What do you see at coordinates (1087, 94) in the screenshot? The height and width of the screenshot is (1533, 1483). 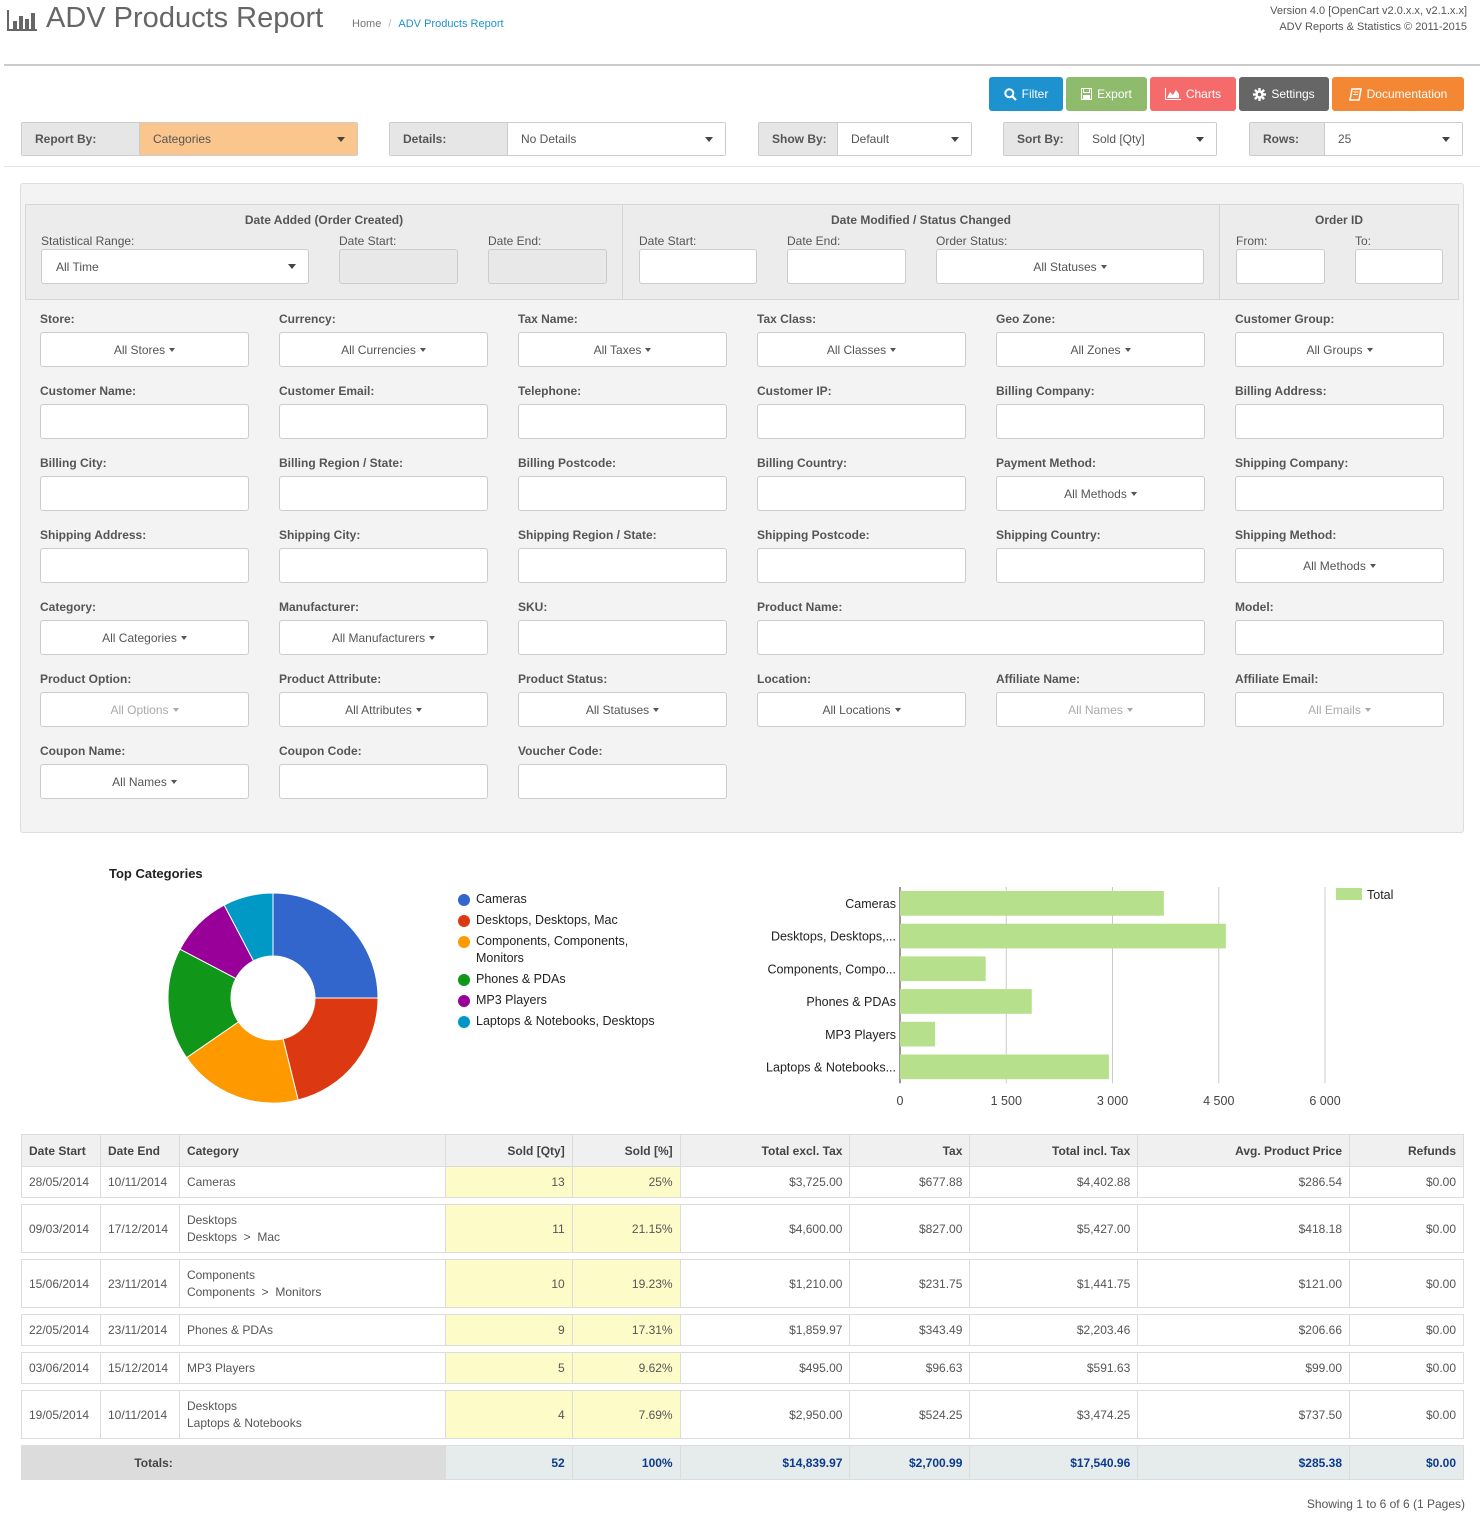 I see `save-icon` at bounding box center [1087, 94].